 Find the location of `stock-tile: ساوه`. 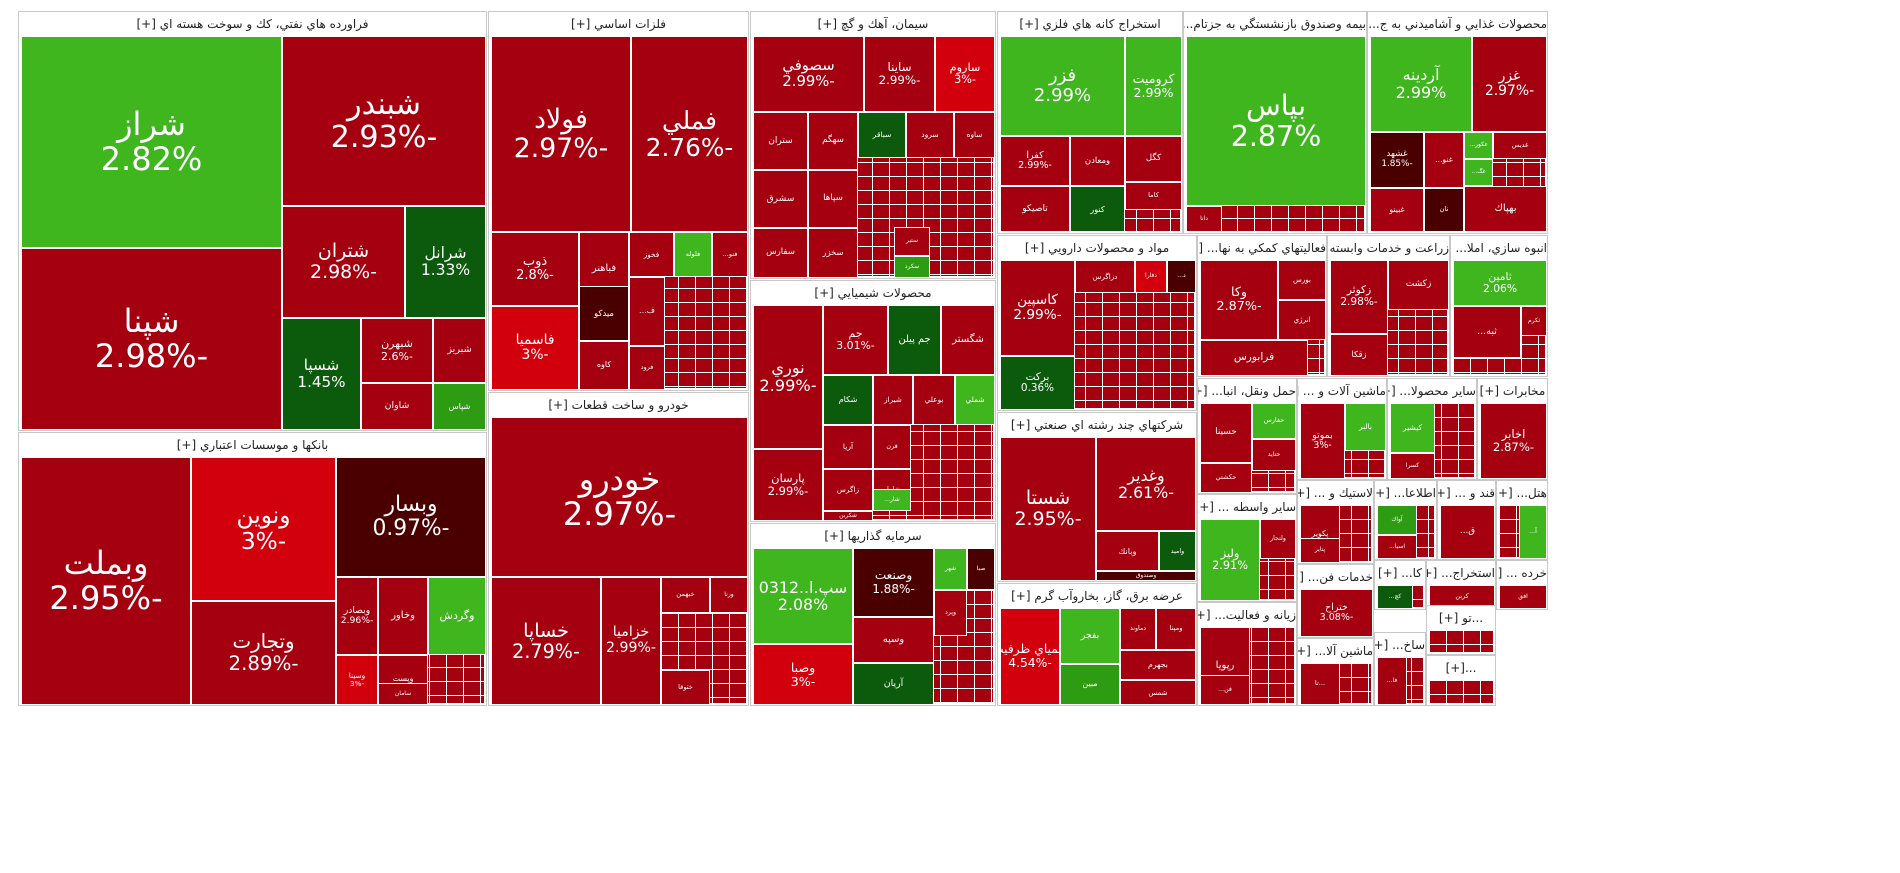

stock-tile: ساوه is located at coordinates (974, 135).